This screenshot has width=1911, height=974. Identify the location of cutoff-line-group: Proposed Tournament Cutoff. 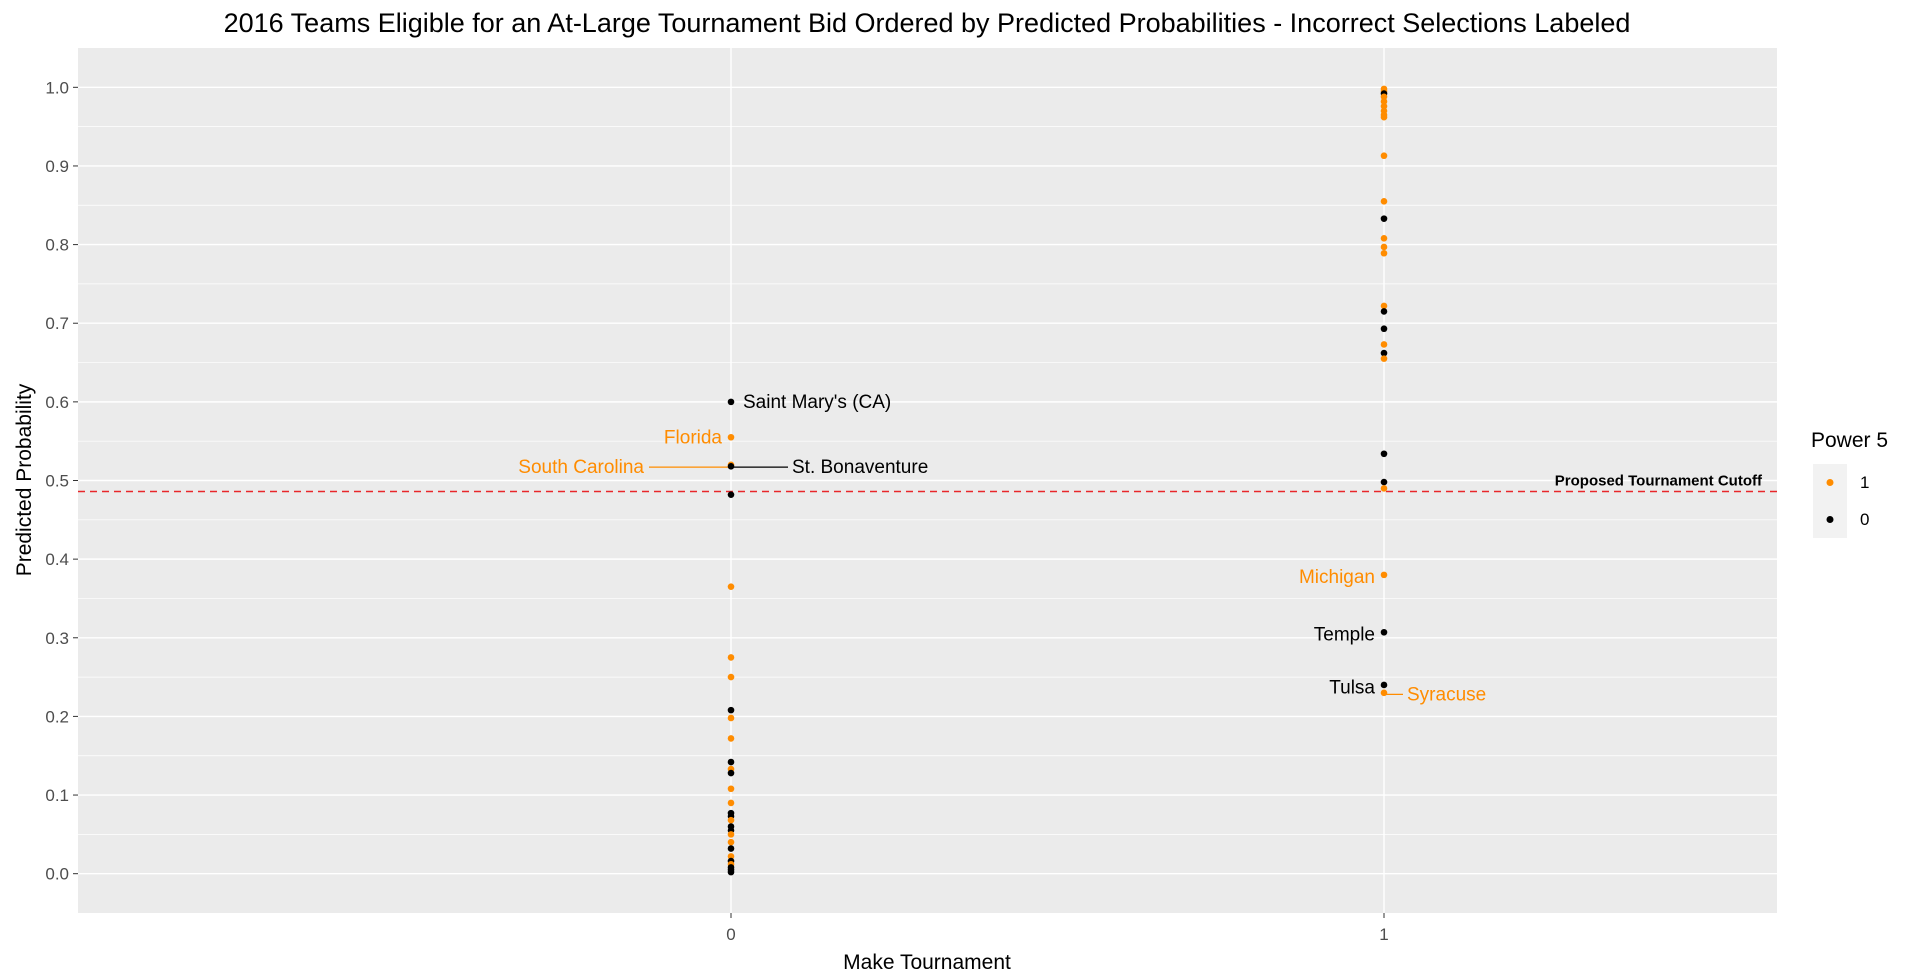
(927, 483).